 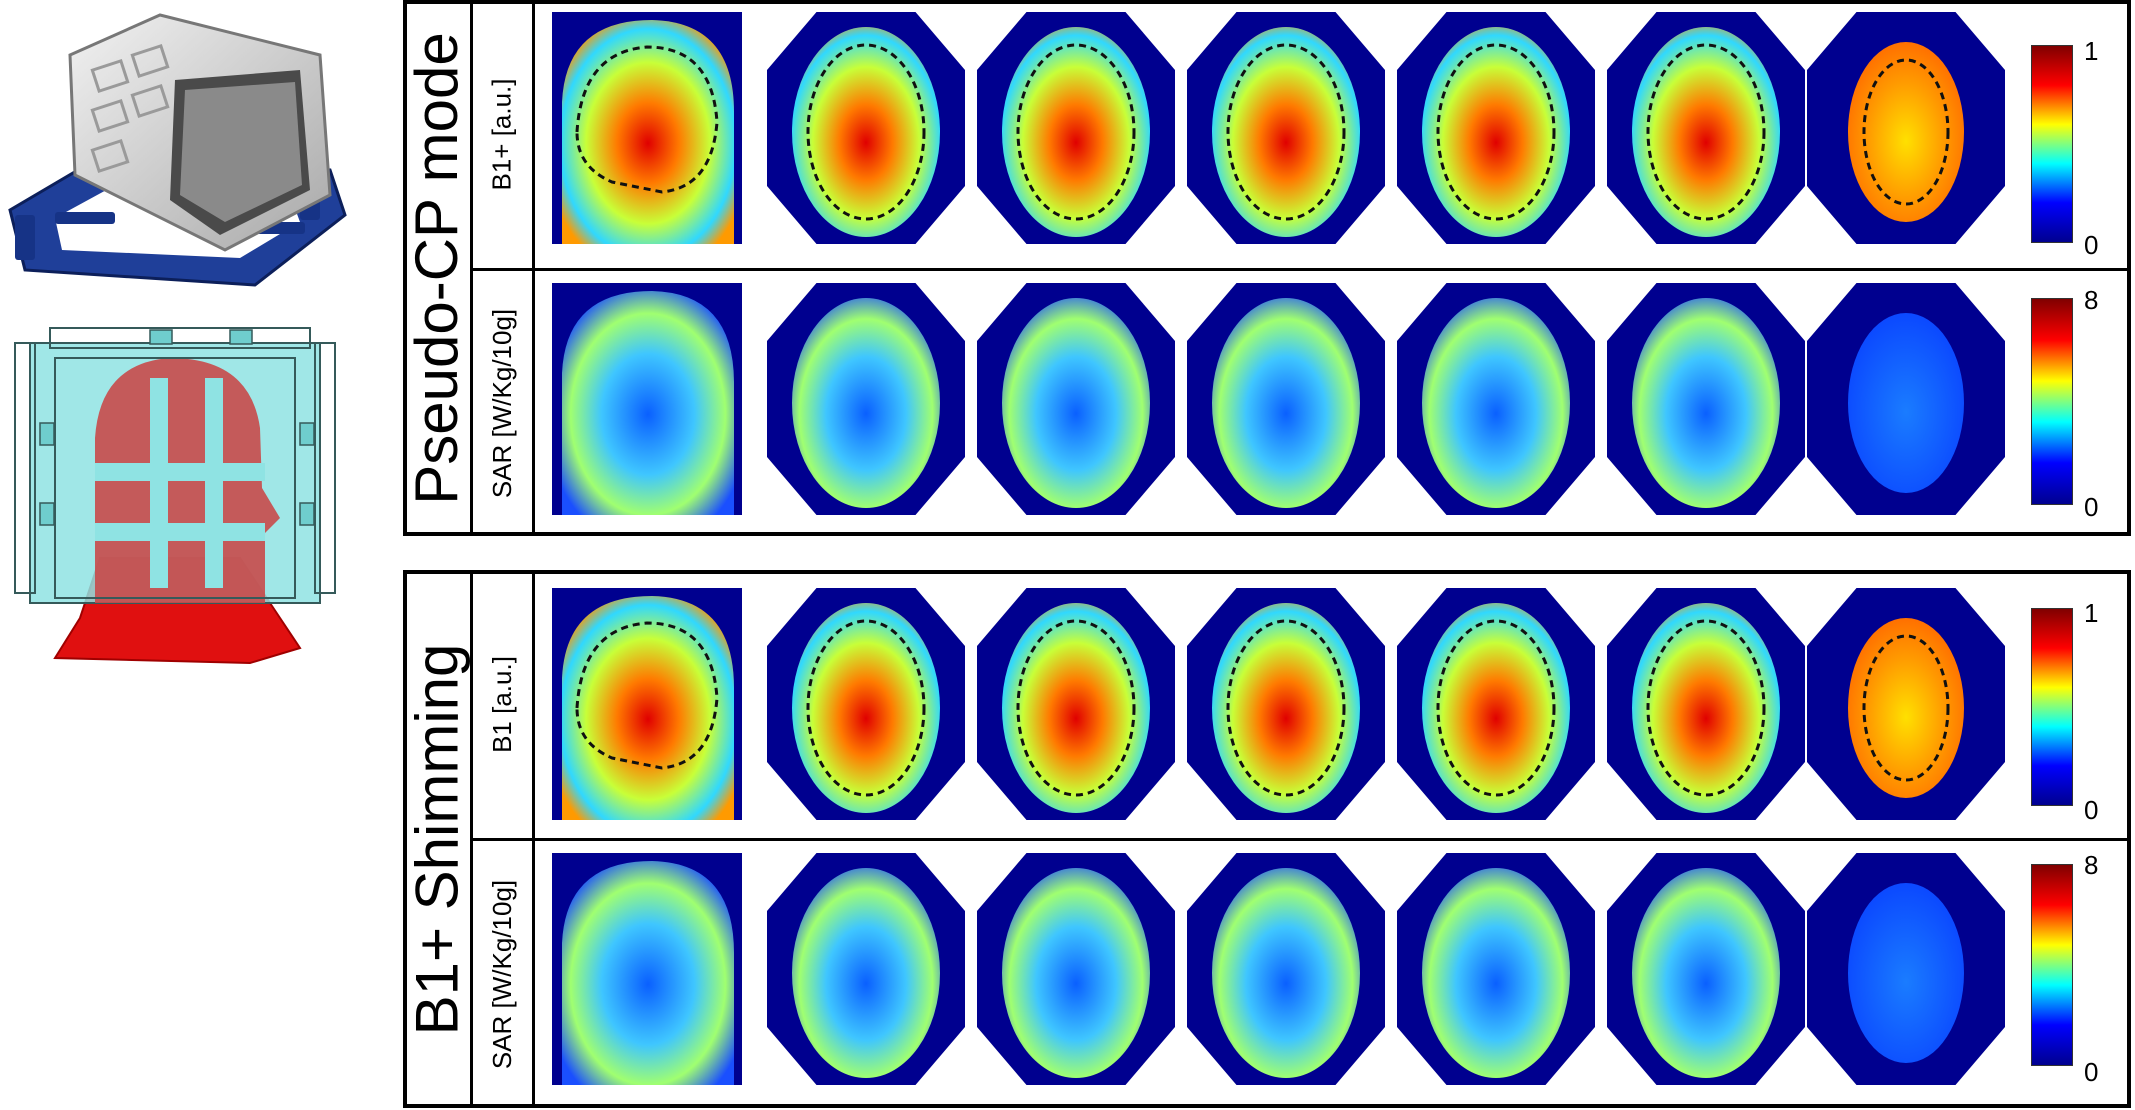 What do you see at coordinates (200, 132) in the screenshot?
I see `coil-cube` at bounding box center [200, 132].